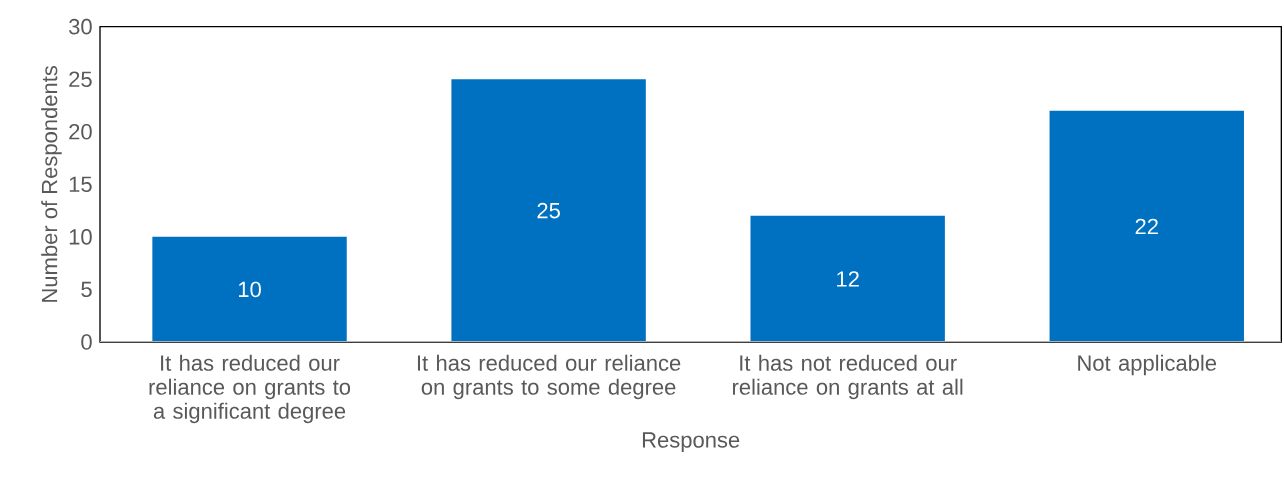  I want to click on data-label: 22, so click(1146, 226).